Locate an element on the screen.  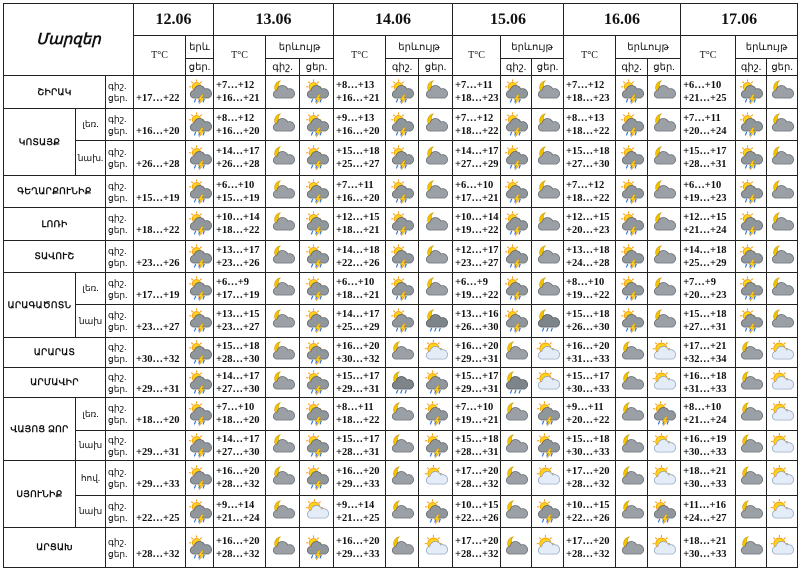
temperature: +7…+12 +18…+22 is located at coordinates (477, 124).